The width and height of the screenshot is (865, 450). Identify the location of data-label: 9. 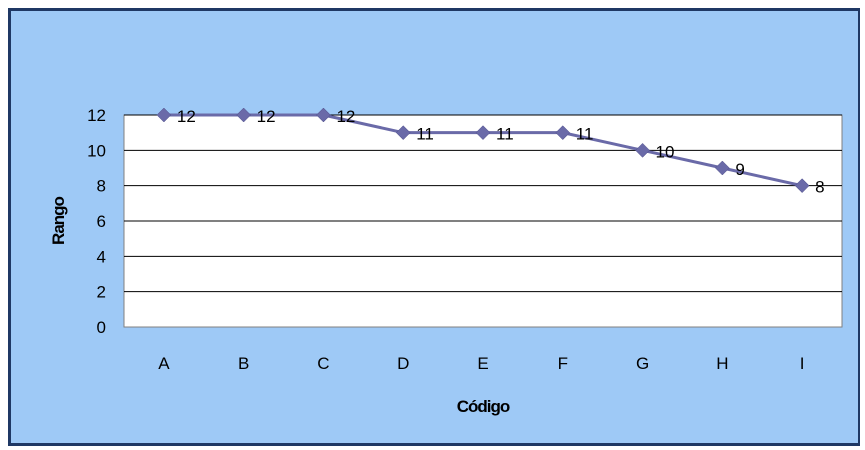
(739, 169).